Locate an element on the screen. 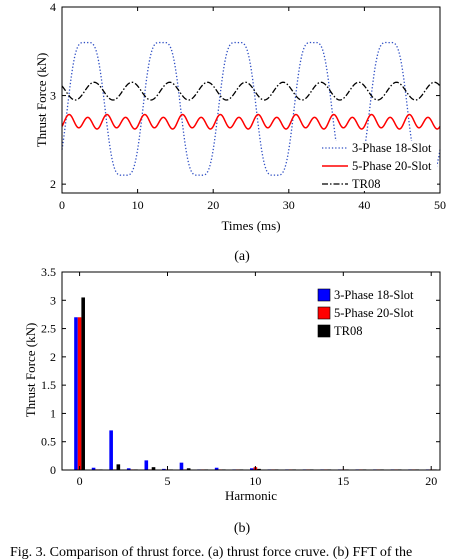 This screenshot has height=560, width=474. bar-3phase-18slot-h0 is located at coordinates (76, 393).